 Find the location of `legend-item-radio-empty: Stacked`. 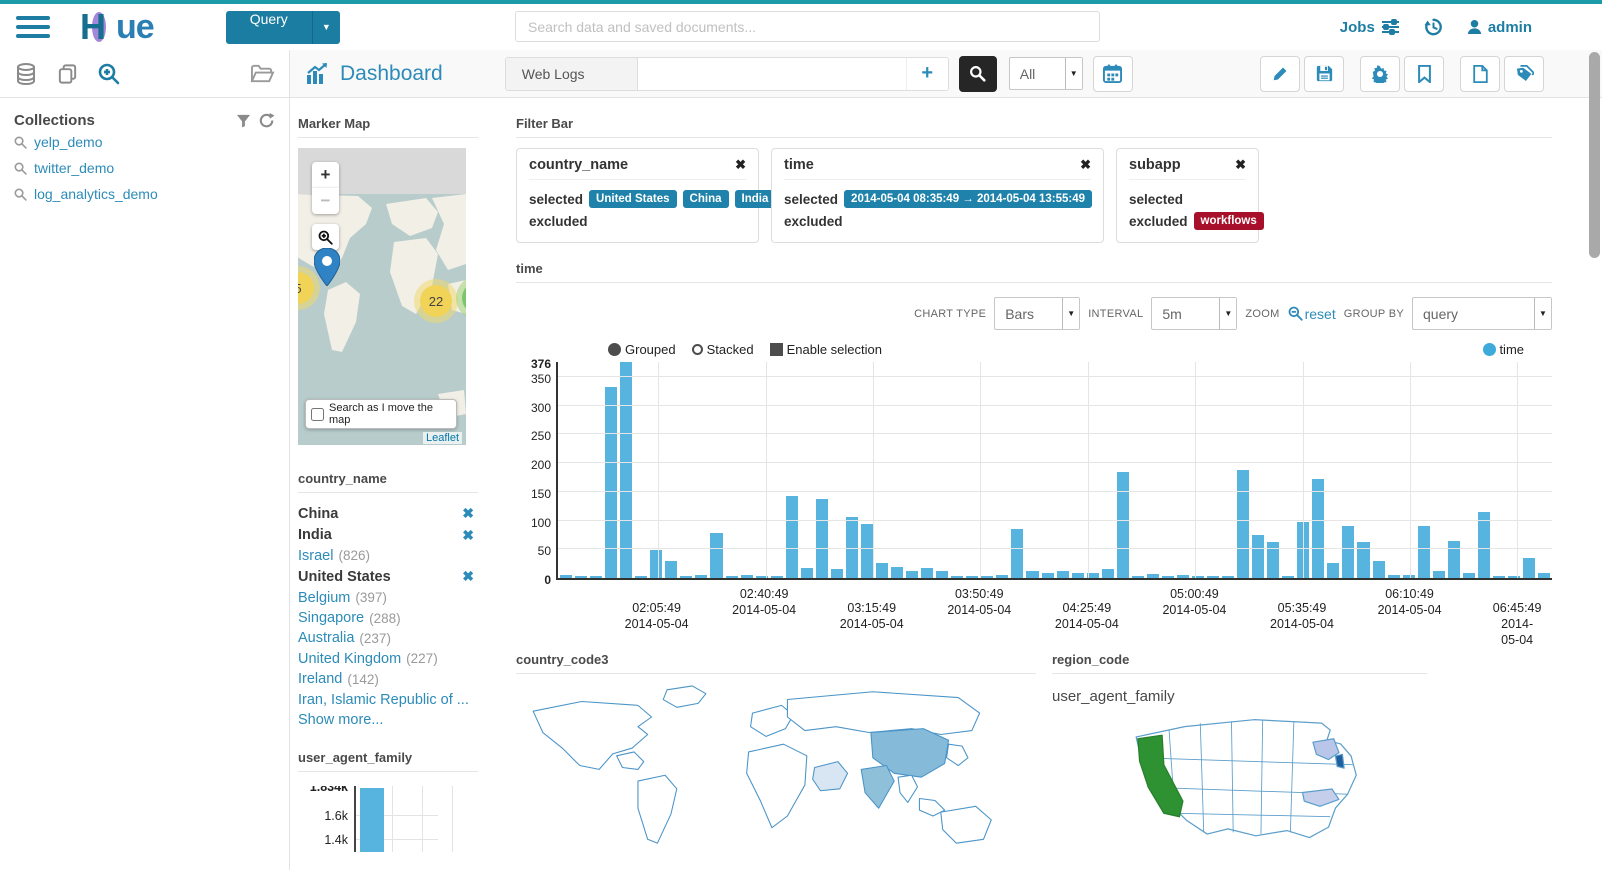

legend-item-radio-empty: Stacked is located at coordinates (722, 349).